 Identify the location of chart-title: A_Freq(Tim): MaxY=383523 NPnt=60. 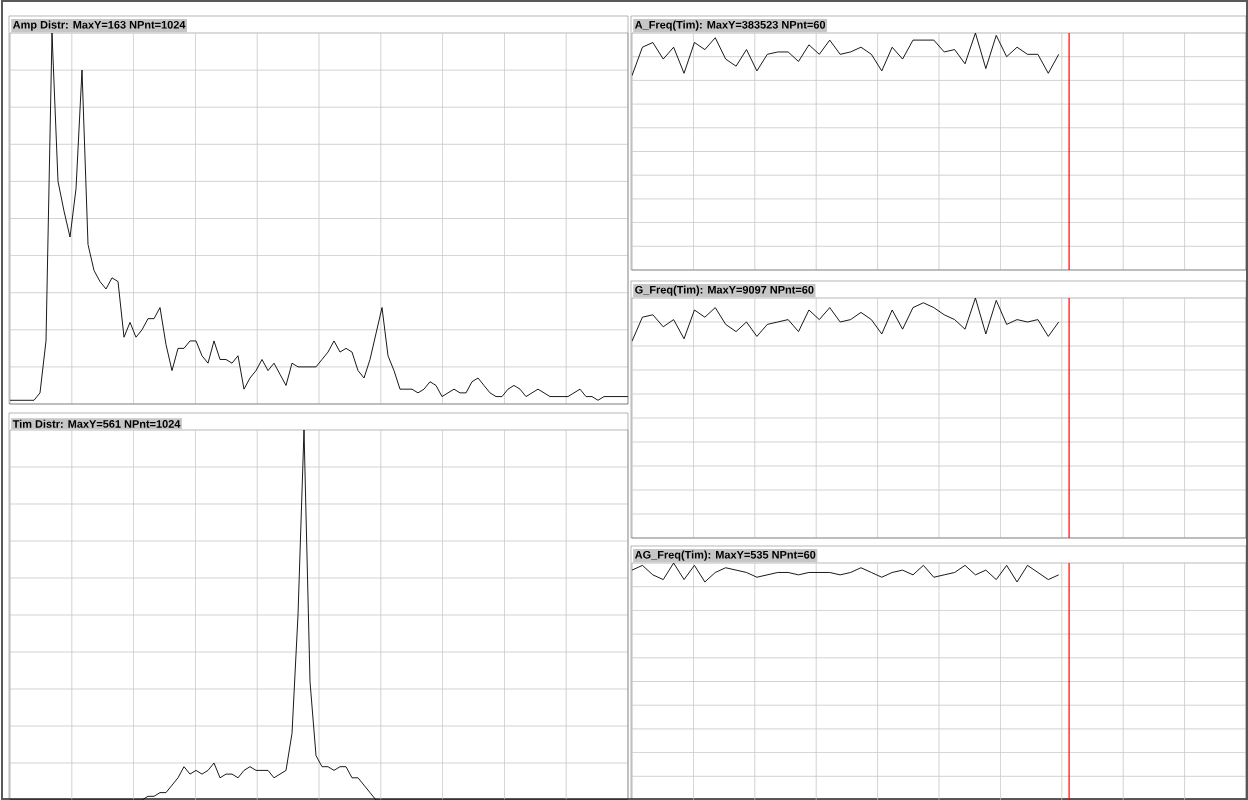
(730, 25).